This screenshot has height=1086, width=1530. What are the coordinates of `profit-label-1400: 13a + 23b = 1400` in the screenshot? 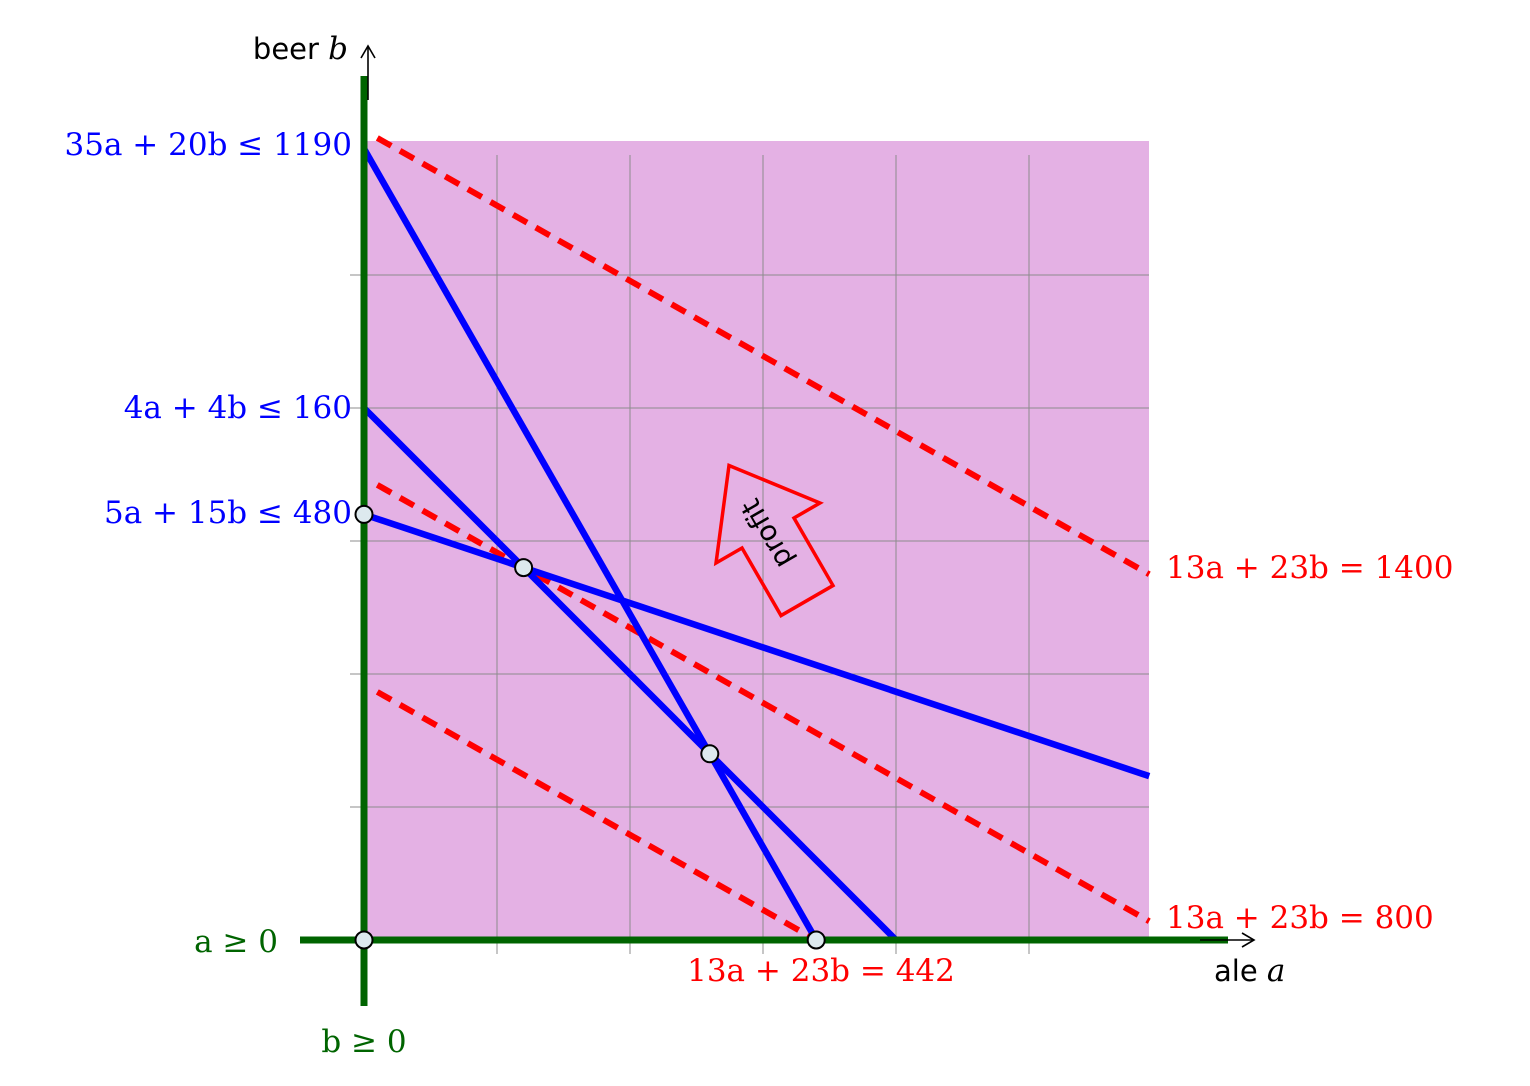 It's located at (1309, 568).